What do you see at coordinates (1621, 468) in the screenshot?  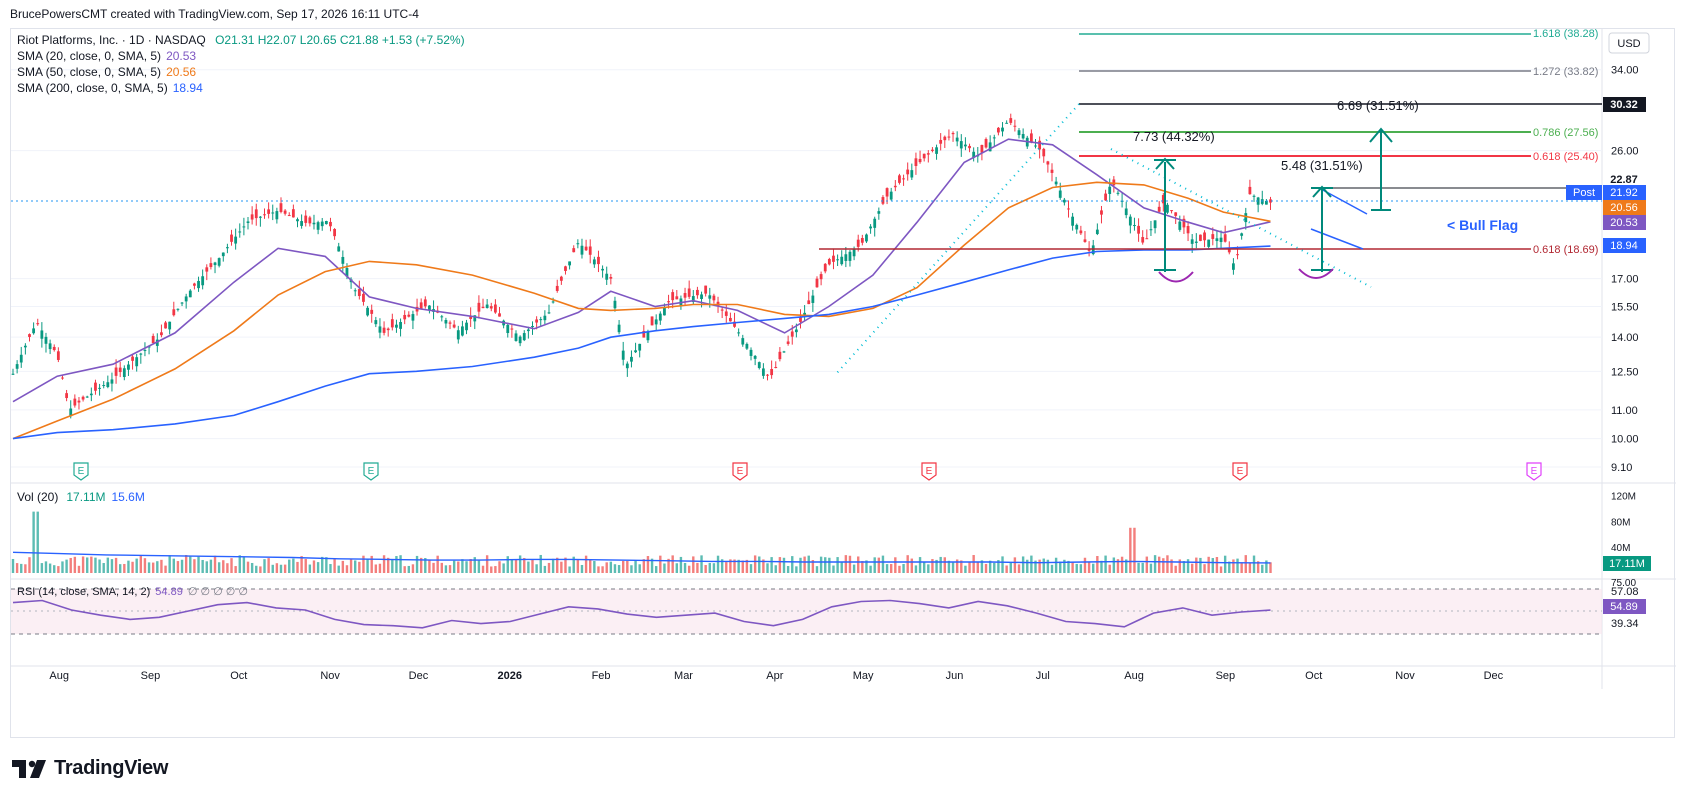 I see `price-tick-label: 9.10` at bounding box center [1621, 468].